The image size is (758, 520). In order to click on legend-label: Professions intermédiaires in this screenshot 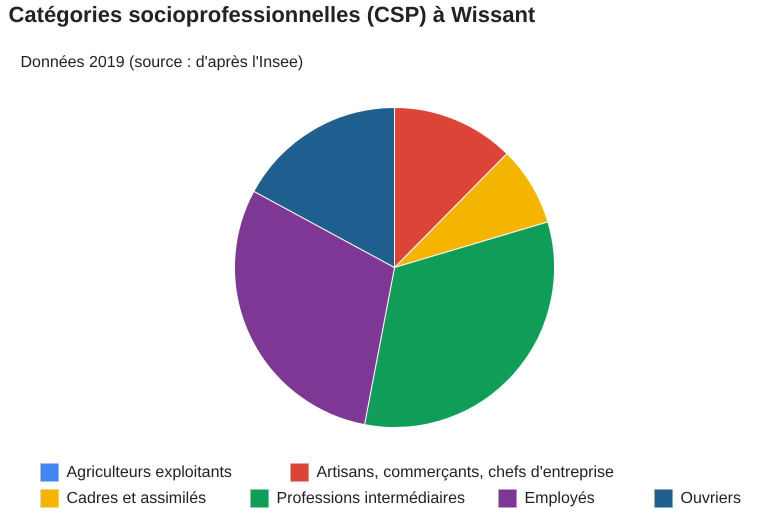, I will do `click(371, 498)`.